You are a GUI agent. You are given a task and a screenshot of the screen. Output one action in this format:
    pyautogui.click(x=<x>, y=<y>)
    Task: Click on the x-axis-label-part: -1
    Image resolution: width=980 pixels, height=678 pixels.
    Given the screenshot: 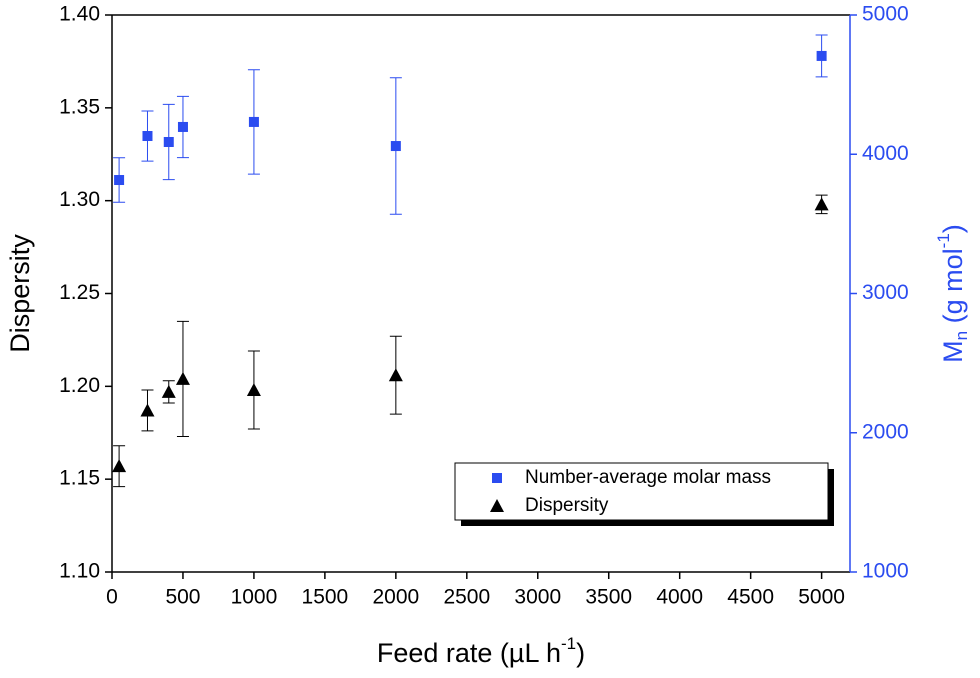 What is the action you would take?
    pyautogui.click(x=568, y=643)
    